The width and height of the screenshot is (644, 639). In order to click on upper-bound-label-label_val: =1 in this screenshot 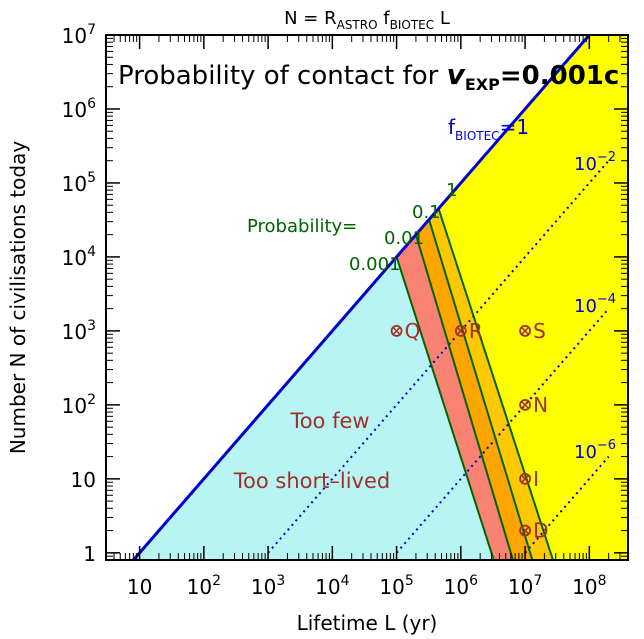, I will do `click(514, 127)`.